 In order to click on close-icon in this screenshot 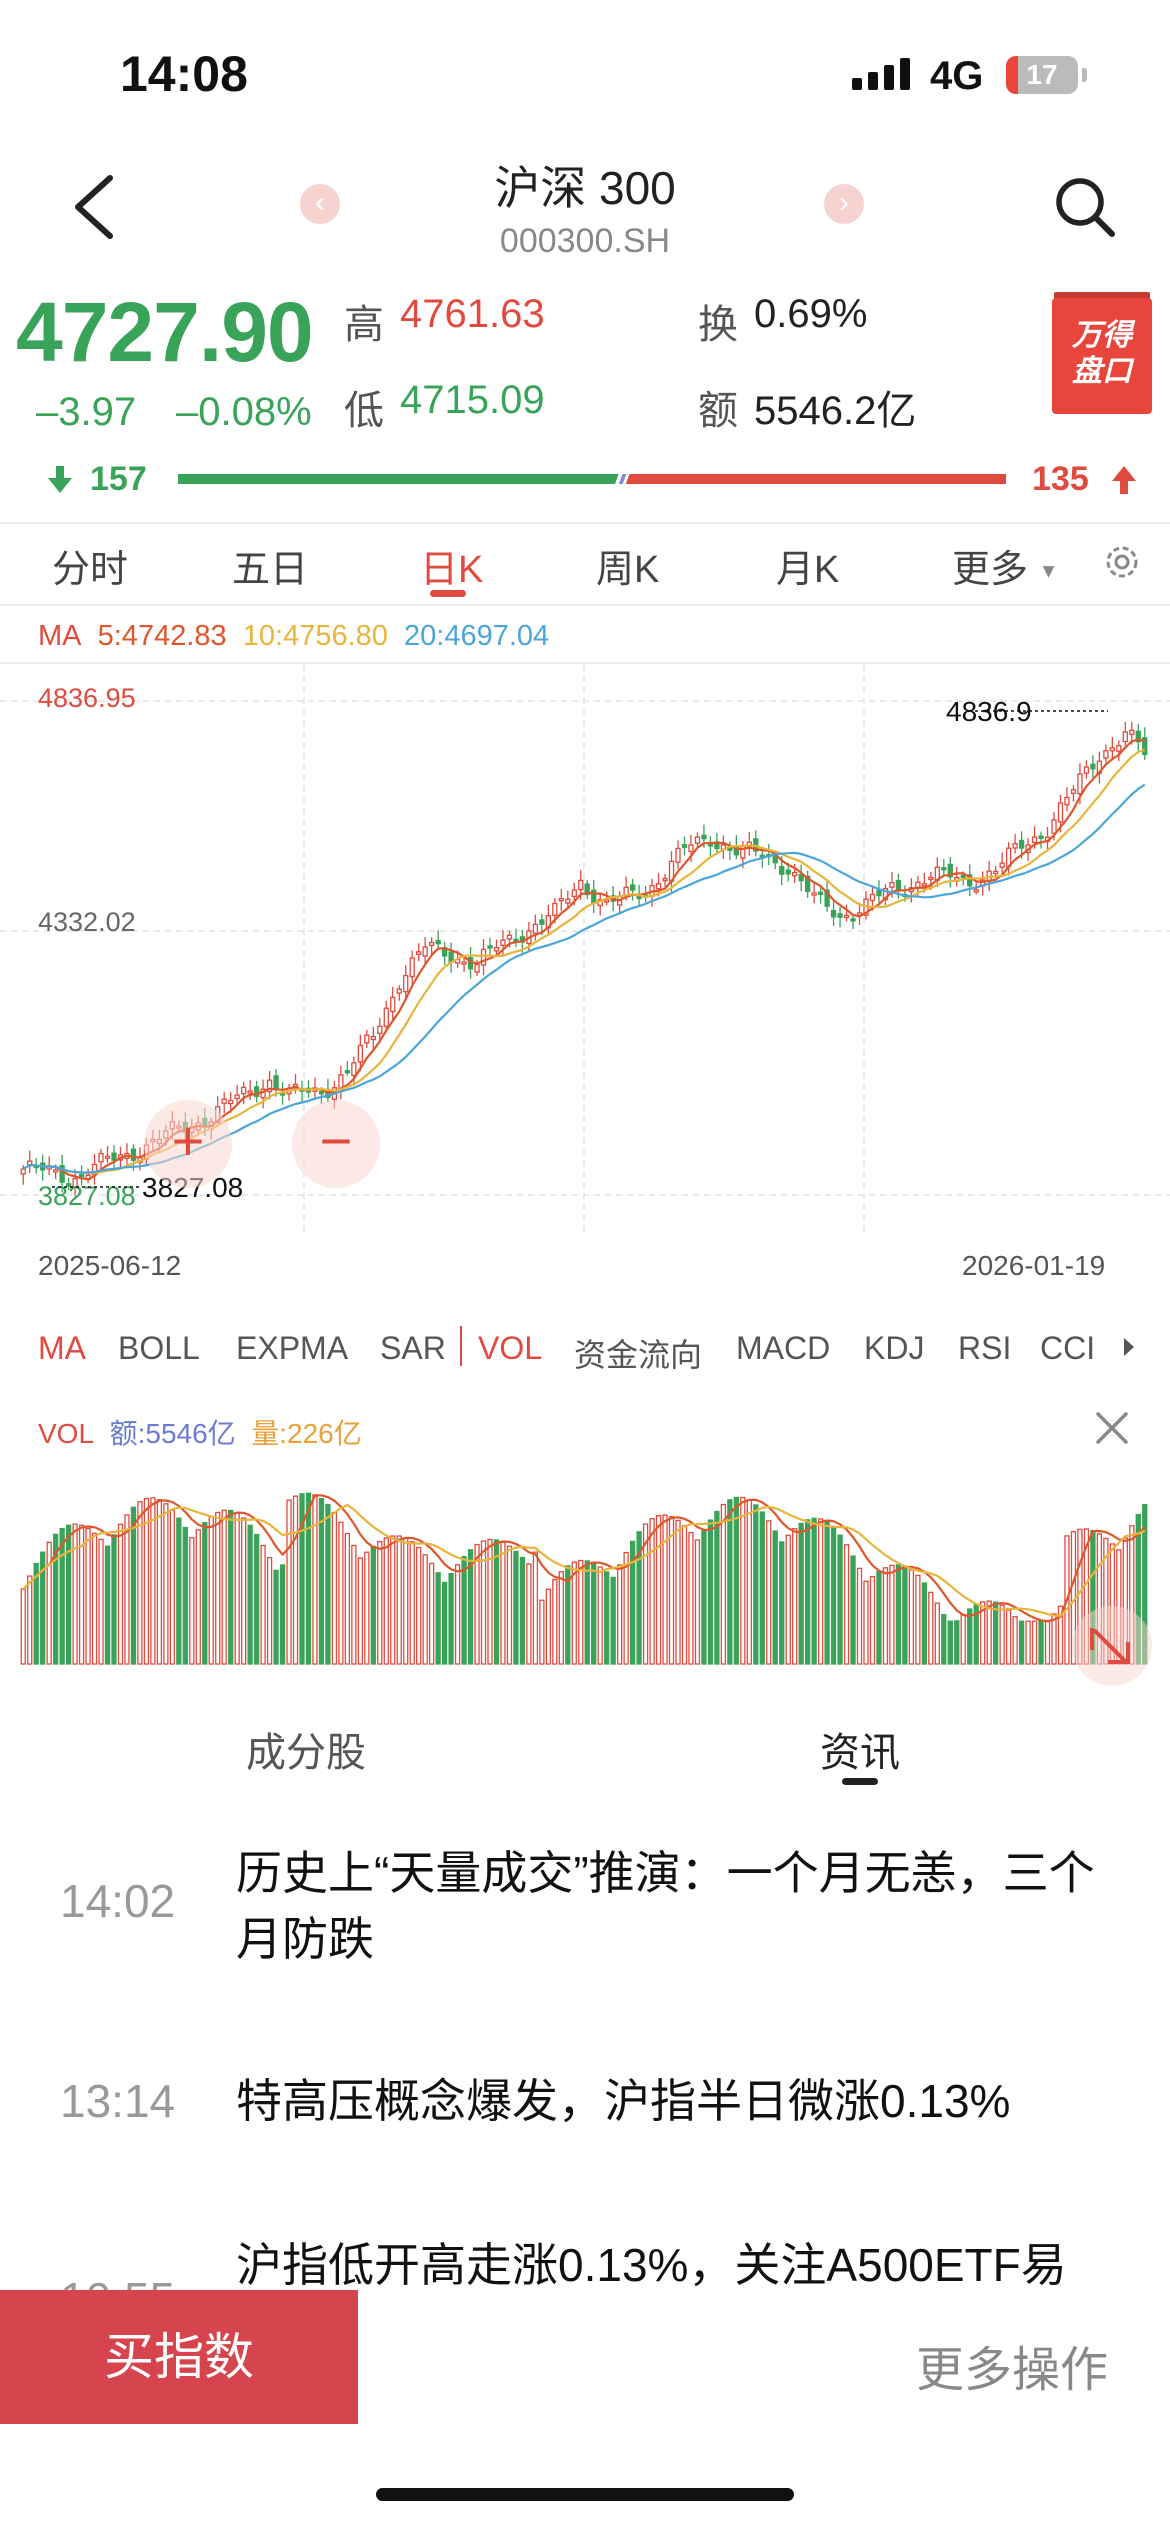, I will do `click(1112, 1428)`.